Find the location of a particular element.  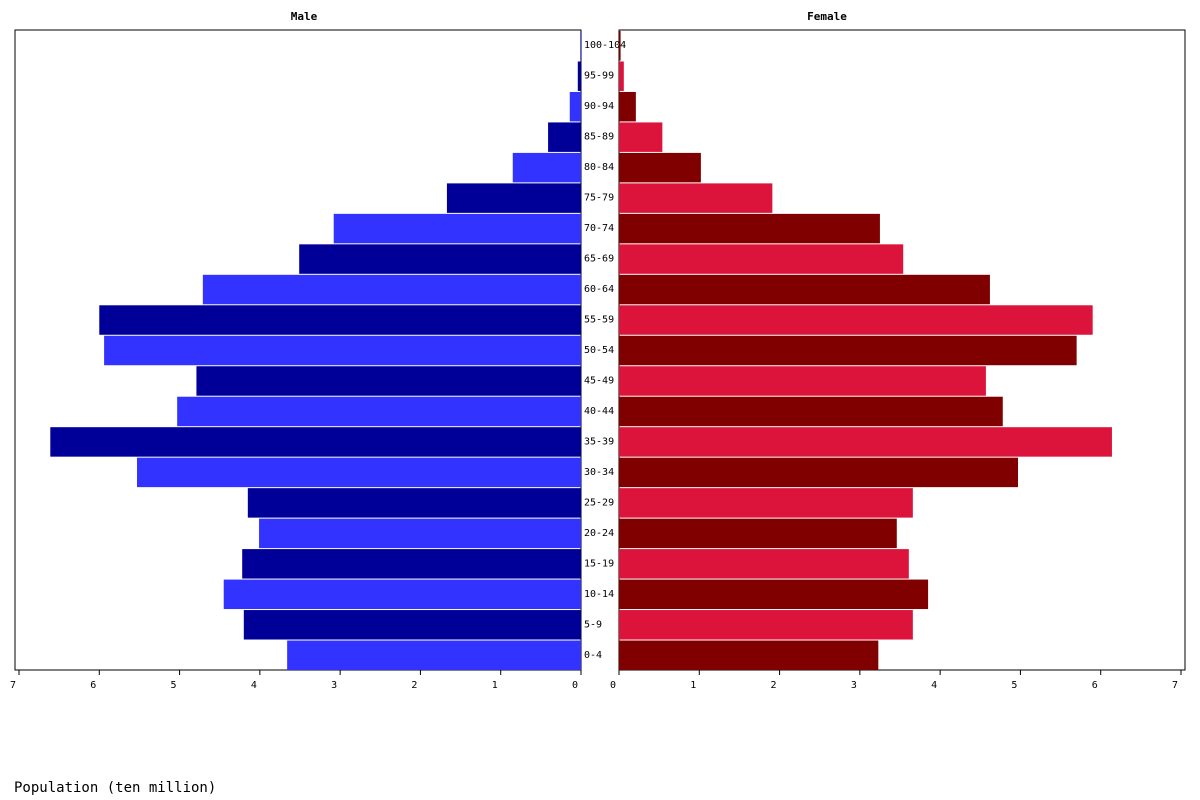

category-label: 25-29 is located at coordinates (599, 502).